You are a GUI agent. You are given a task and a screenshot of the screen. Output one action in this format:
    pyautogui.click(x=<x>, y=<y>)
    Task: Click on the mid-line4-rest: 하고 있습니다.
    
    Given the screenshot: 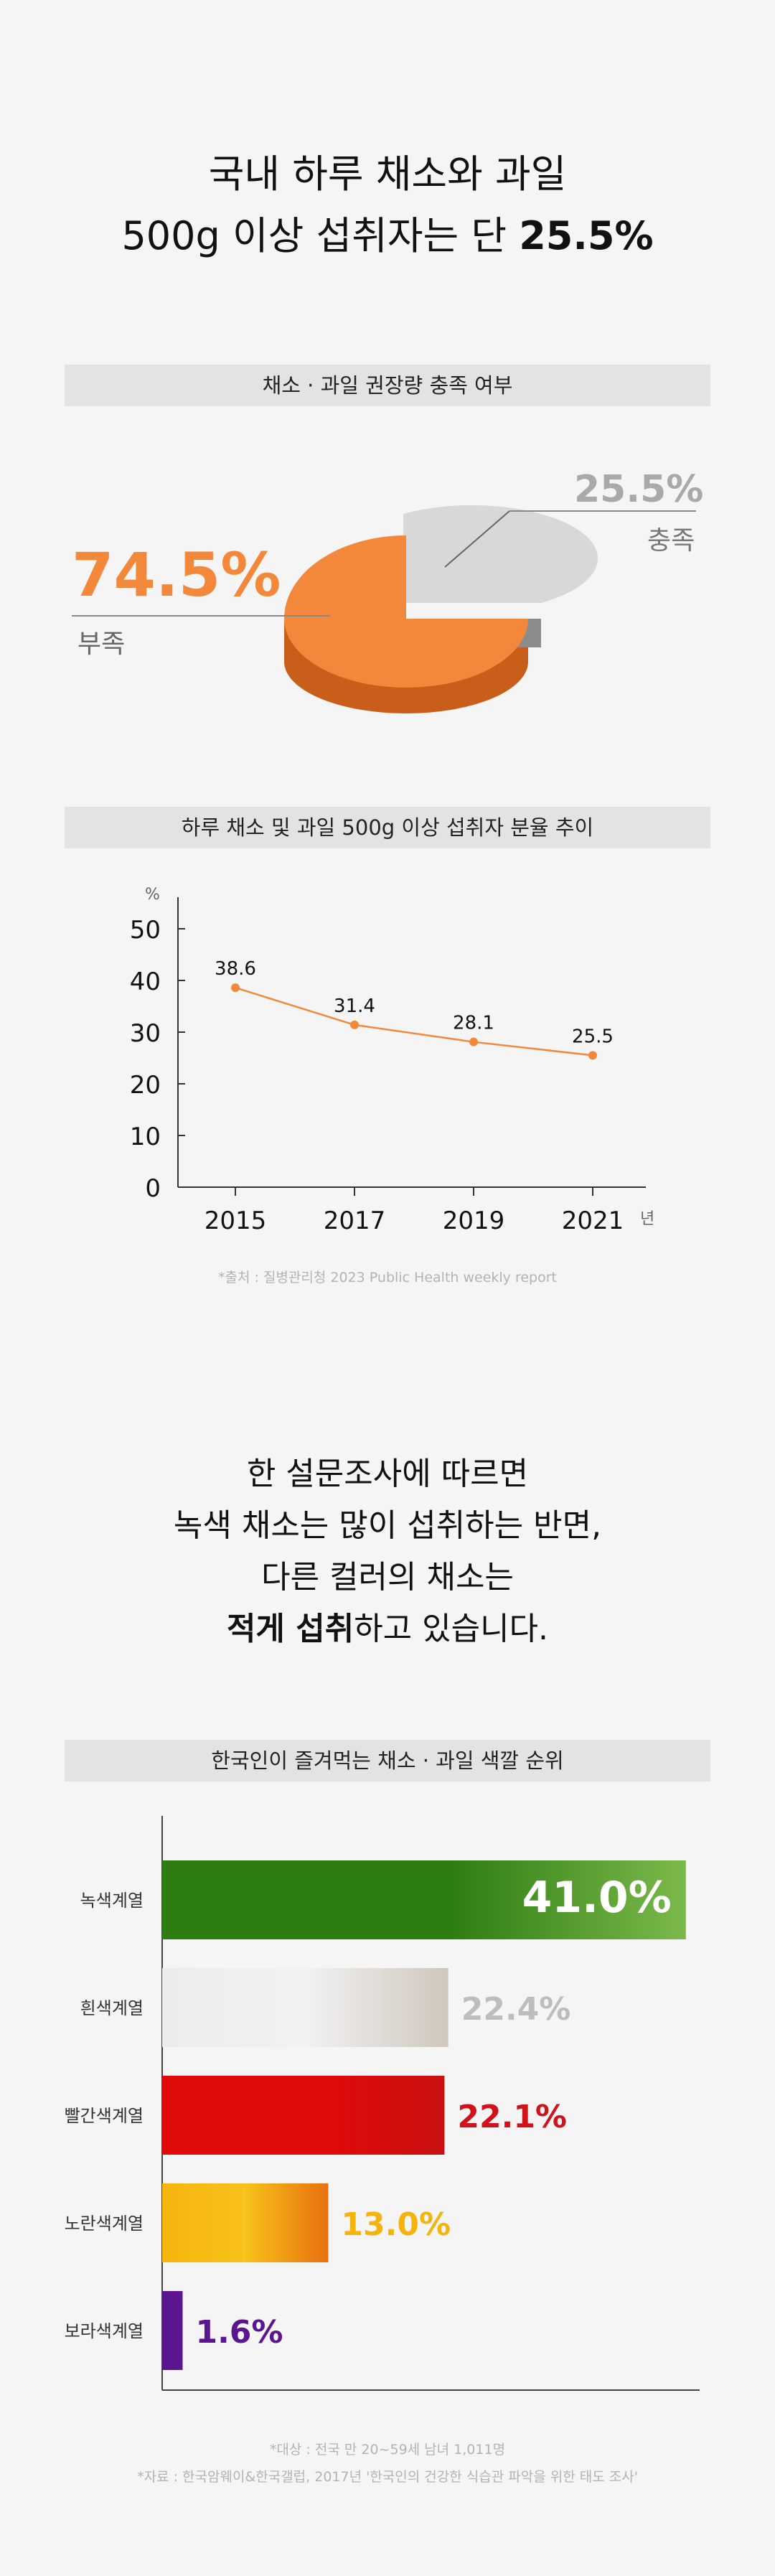 What is the action you would take?
    pyautogui.click(x=451, y=1629)
    